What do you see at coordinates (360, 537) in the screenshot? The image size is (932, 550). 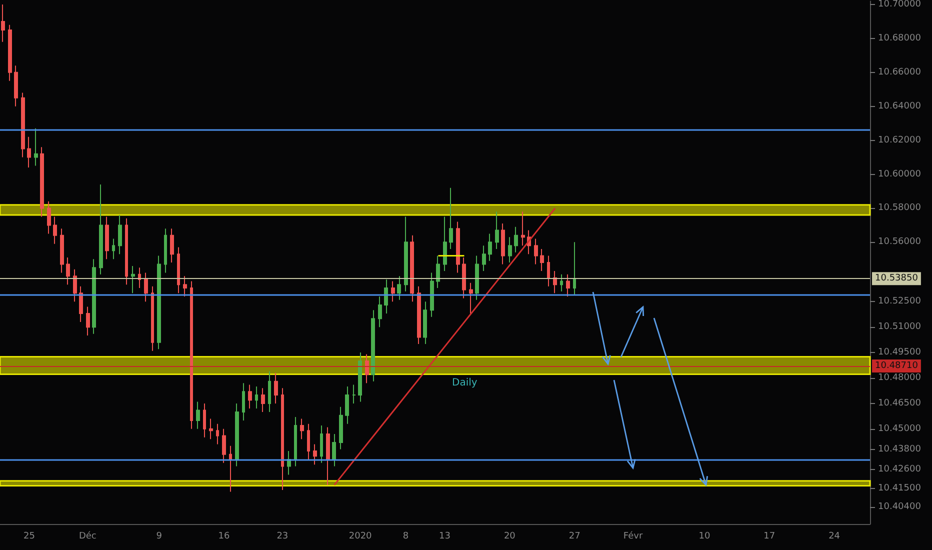 I see `x-tick-label: 2020` at bounding box center [360, 537].